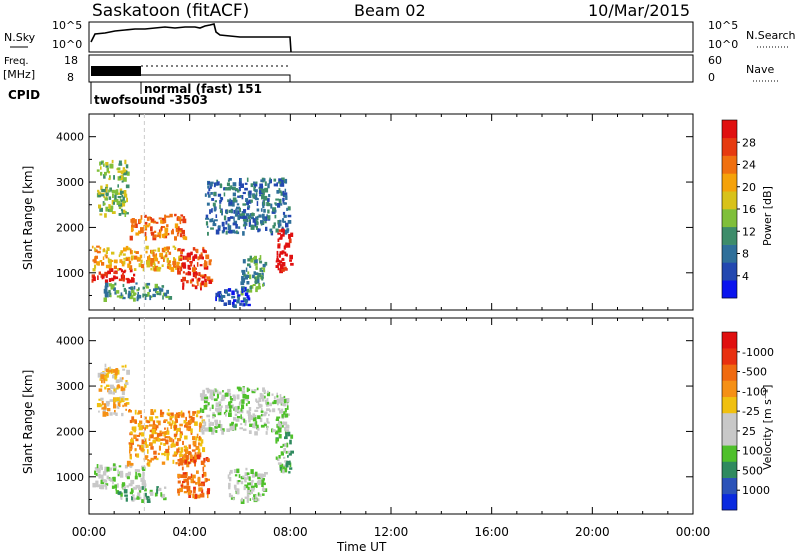 The image size is (800, 554). What do you see at coordinates (70, 341) in the screenshot?
I see `velocity-y-tick-label: 4000` at bounding box center [70, 341].